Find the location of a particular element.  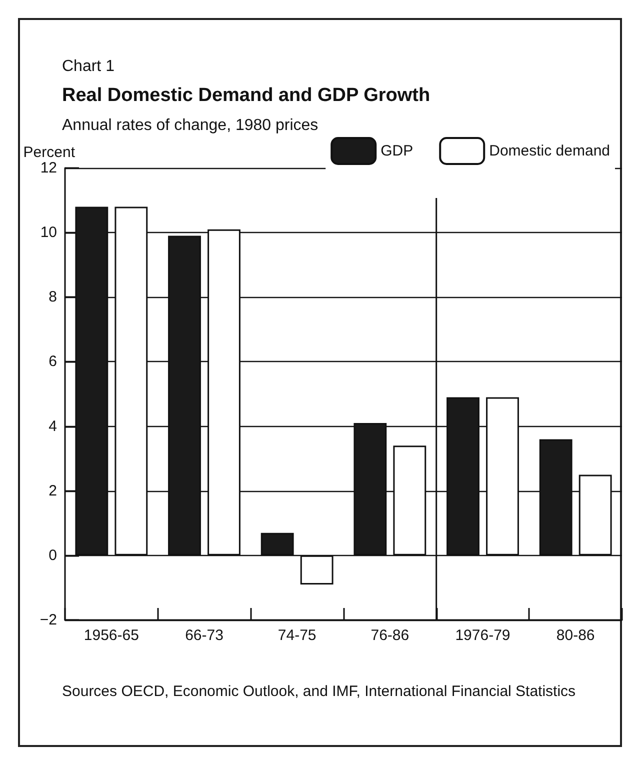

y-tick-label: −2 is located at coordinates (48, 620).